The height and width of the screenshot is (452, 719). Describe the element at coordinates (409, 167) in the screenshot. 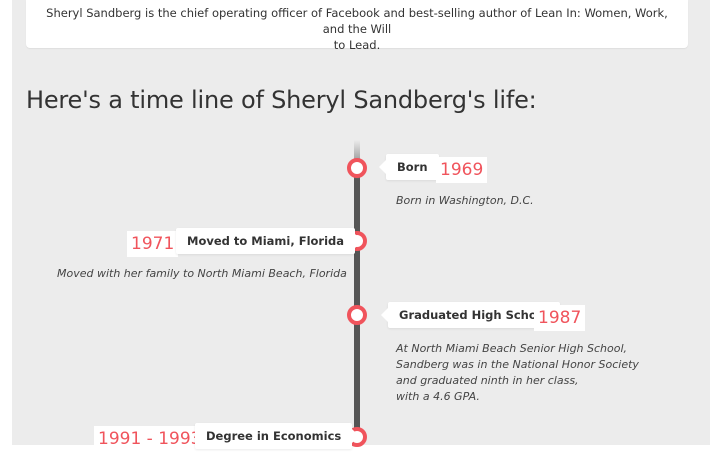

I see `event-label-born: Born` at that location.